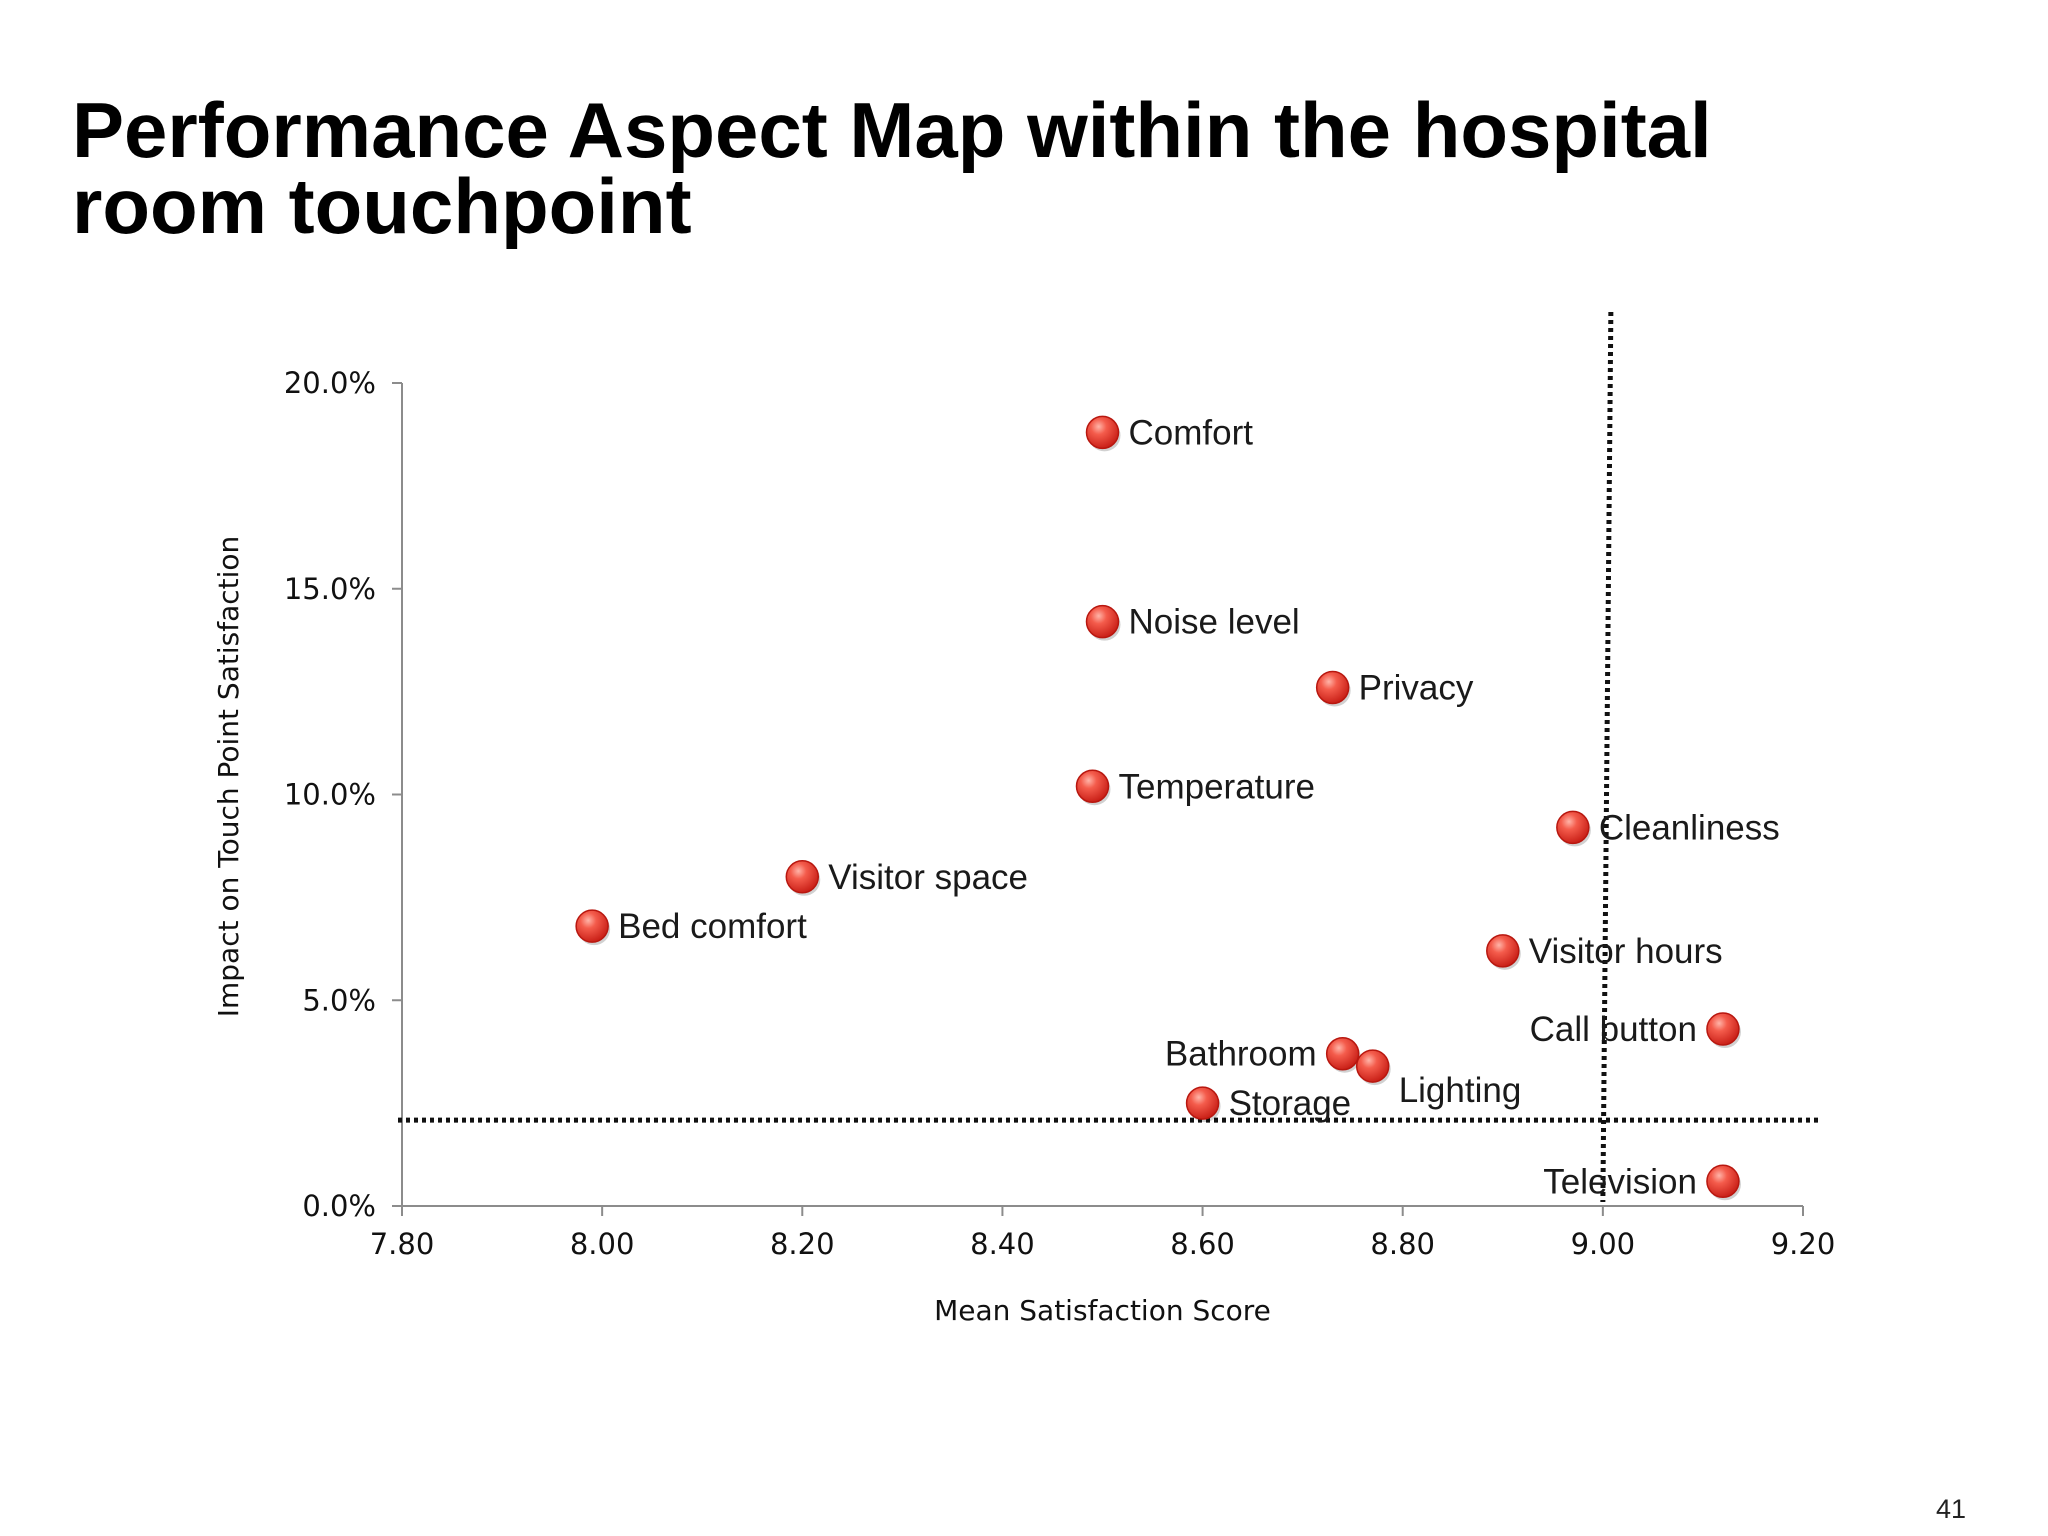  I want to click on point-label-noise-level: Noise level, so click(1214, 622).